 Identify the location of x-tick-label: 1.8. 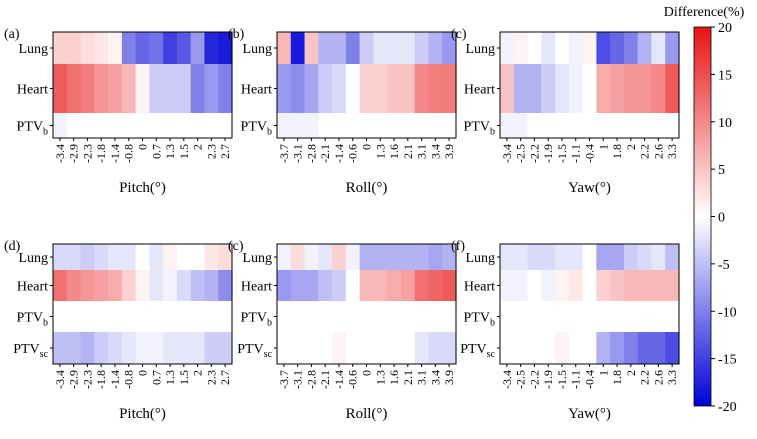
(617, 151).